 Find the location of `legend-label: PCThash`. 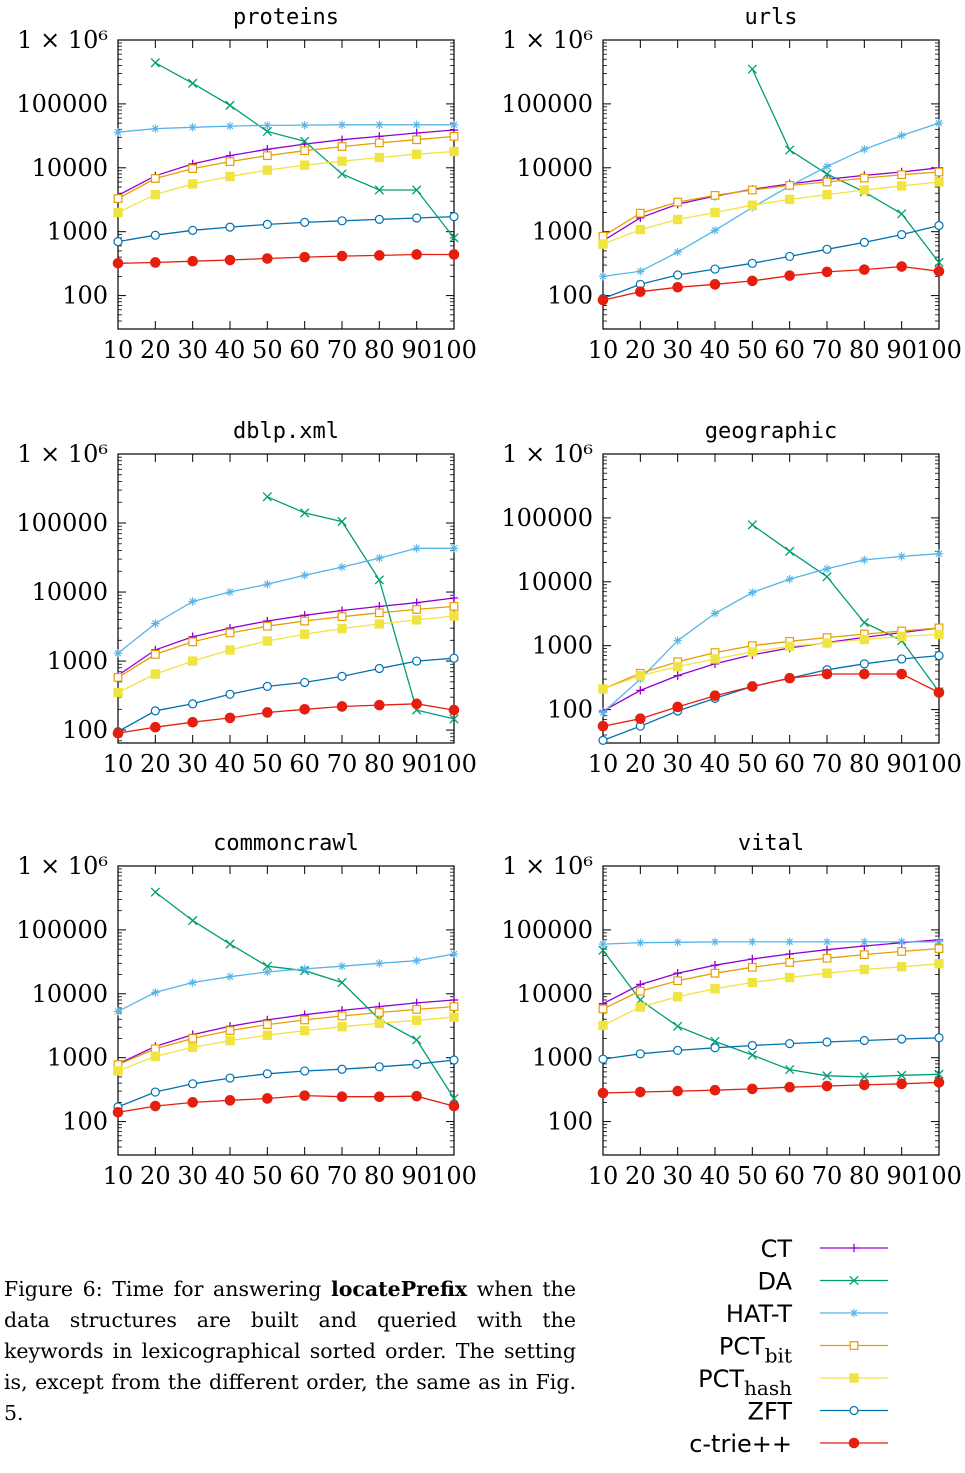

legend-label: PCThash is located at coordinates (745, 1382).